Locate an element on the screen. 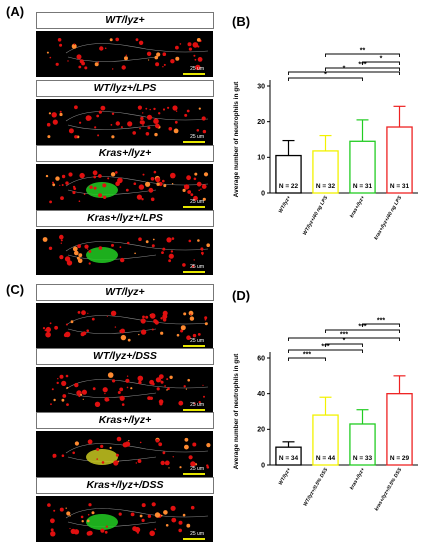  category-label: kras+/lyz+/0.5% DSS is located at coordinates (389, 489).